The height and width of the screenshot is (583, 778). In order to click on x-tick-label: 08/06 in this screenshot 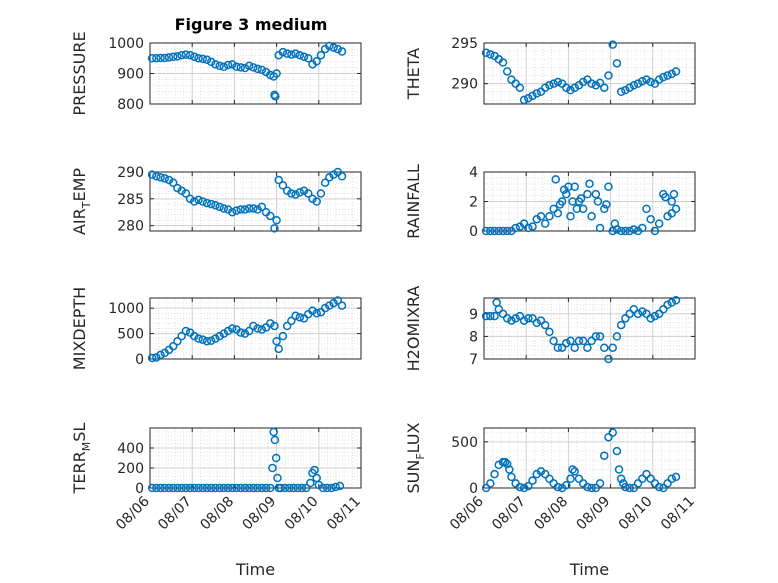, I will do `click(133, 513)`.